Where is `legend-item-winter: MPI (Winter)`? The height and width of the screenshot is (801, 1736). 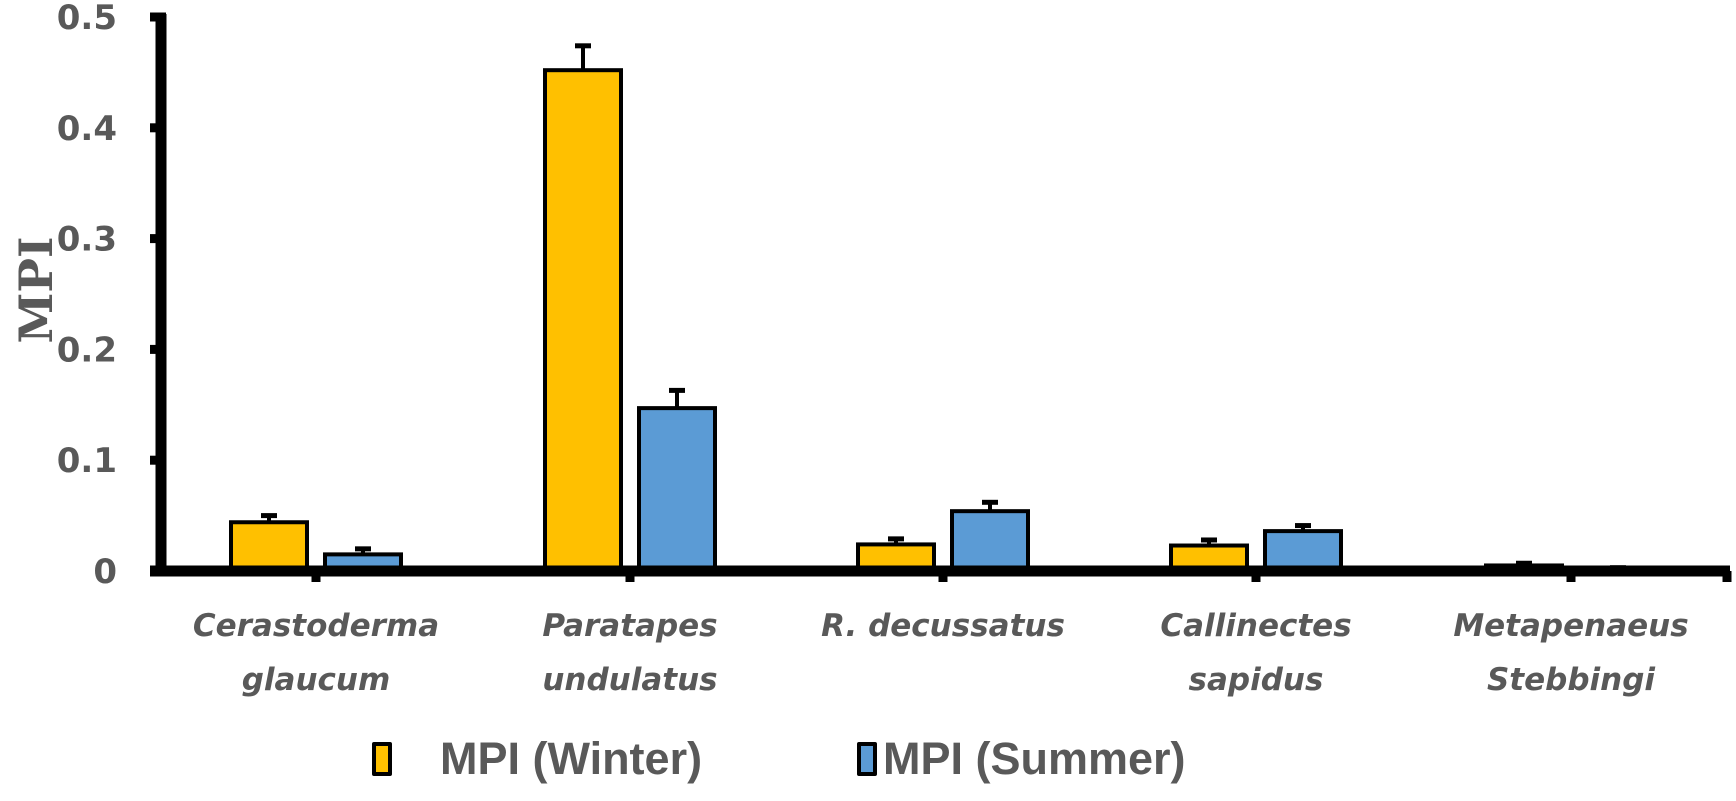
legend-item-winter: MPI (Winter) is located at coordinates (537, 759).